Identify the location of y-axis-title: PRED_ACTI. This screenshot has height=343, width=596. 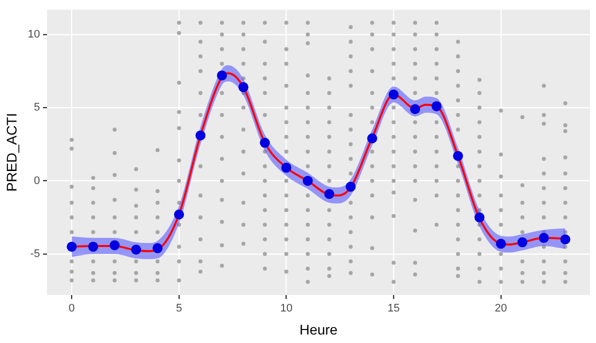
(11, 152).